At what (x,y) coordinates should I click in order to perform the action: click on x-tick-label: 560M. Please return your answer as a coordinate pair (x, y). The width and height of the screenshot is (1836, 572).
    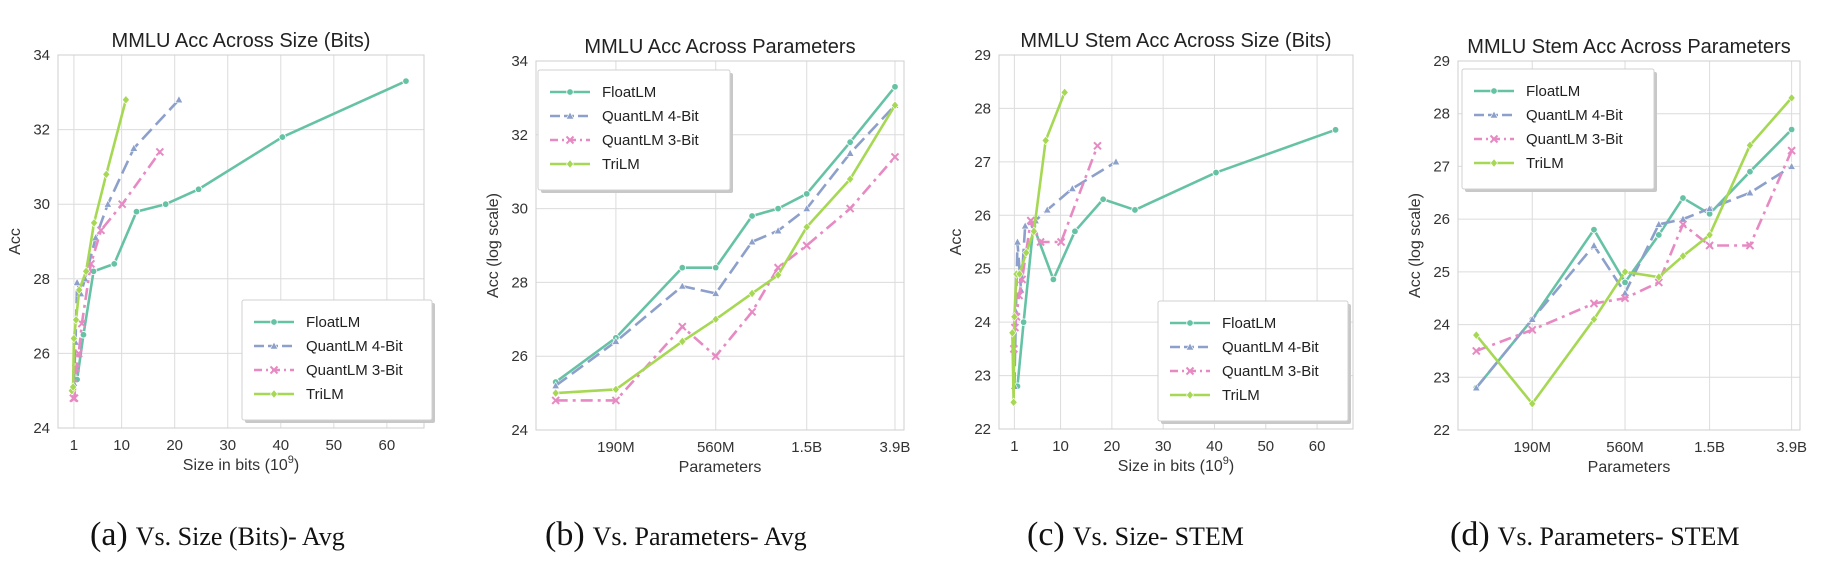
    Looking at the image, I should click on (1625, 447).